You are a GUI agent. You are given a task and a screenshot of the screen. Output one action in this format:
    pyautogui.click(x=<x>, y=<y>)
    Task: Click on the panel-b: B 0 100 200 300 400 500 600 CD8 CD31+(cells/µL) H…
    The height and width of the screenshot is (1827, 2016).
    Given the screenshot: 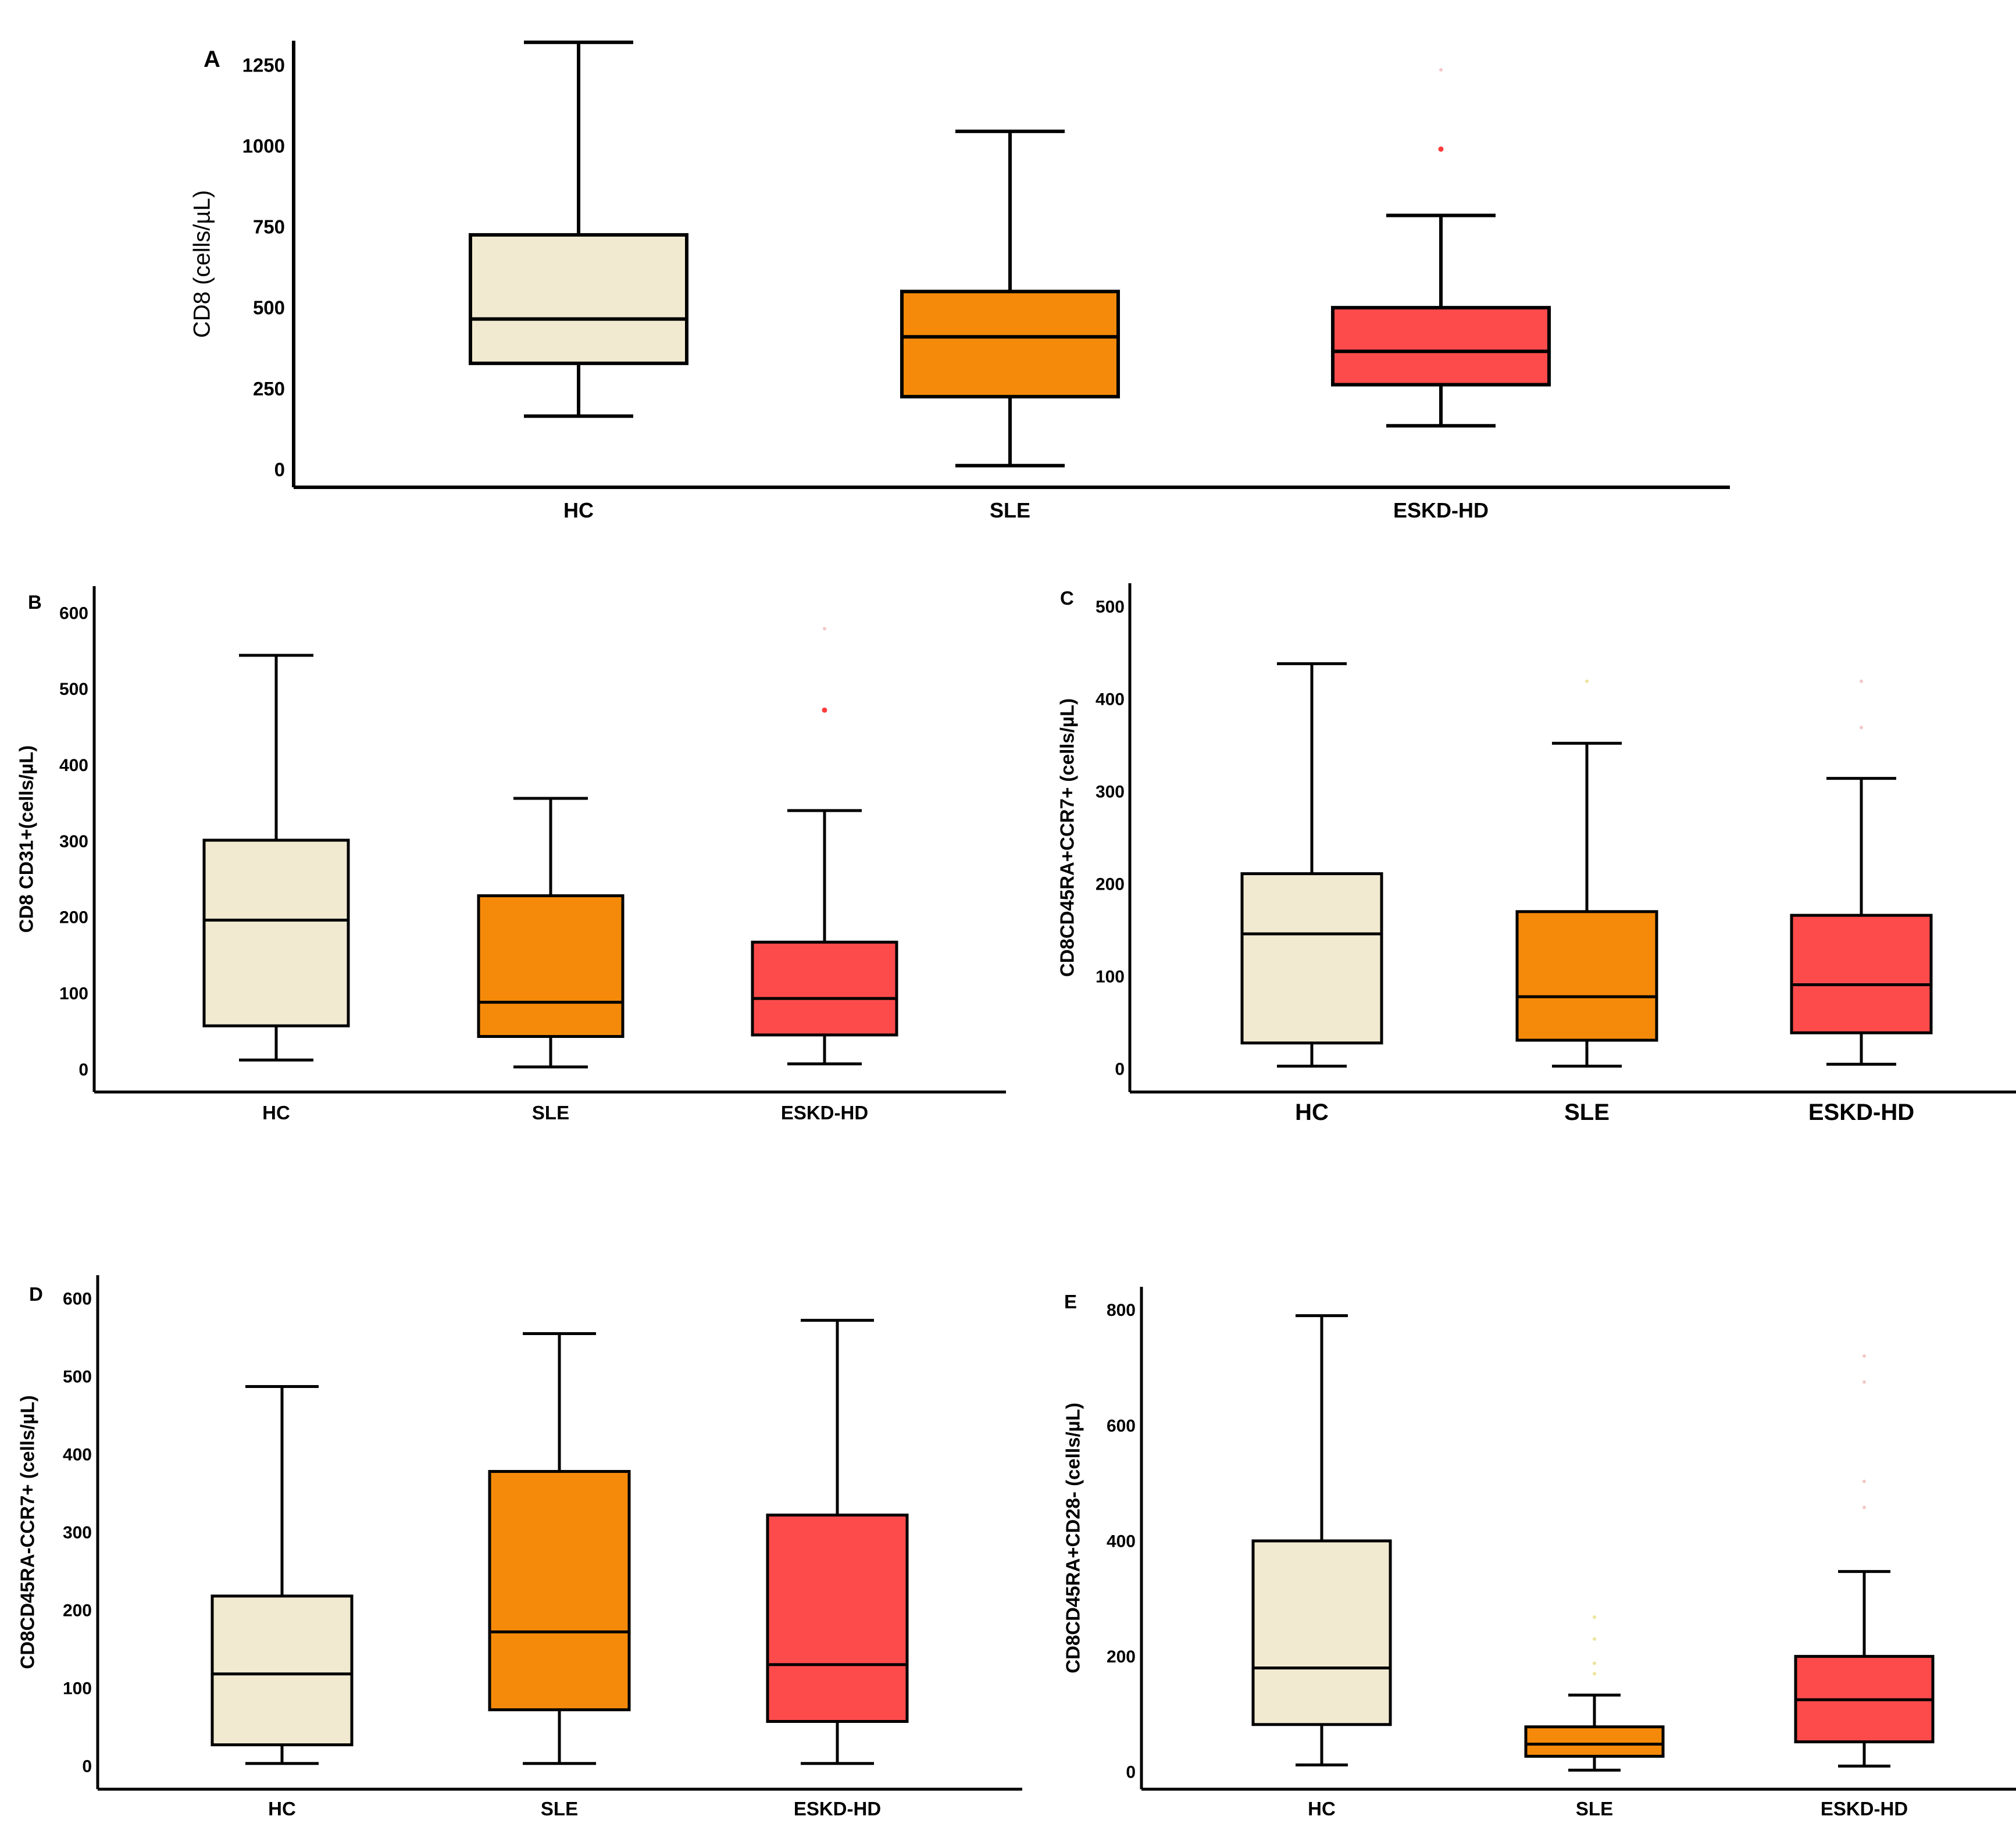 What is the action you would take?
    pyautogui.click(x=511, y=855)
    